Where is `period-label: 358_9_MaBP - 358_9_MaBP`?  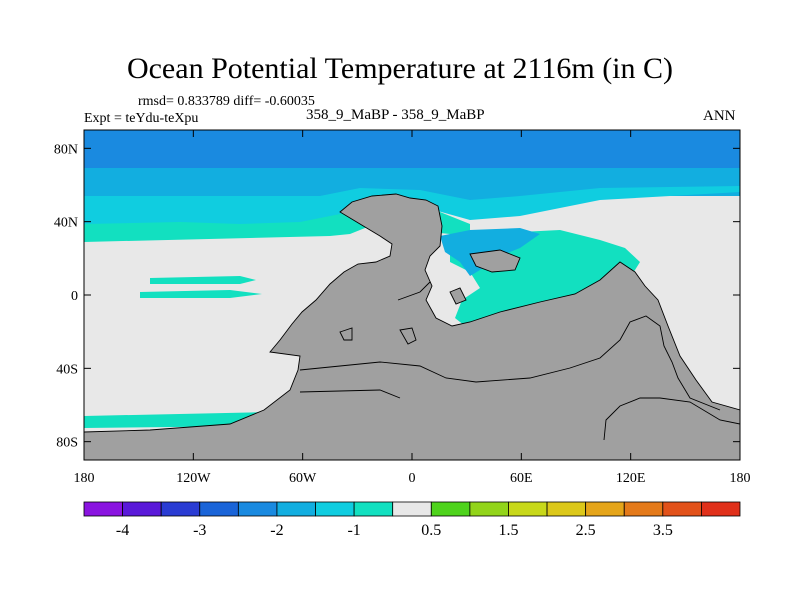 period-label: 358_9_MaBP - 358_9_MaBP is located at coordinates (395, 115).